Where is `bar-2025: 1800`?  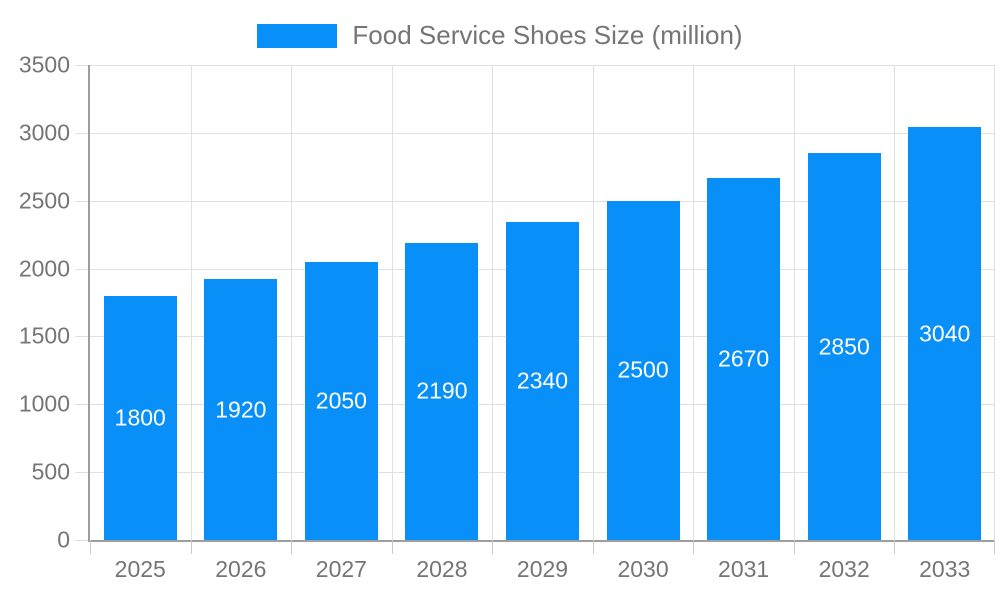
bar-2025: 1800 is located at coordinates (140, 417).